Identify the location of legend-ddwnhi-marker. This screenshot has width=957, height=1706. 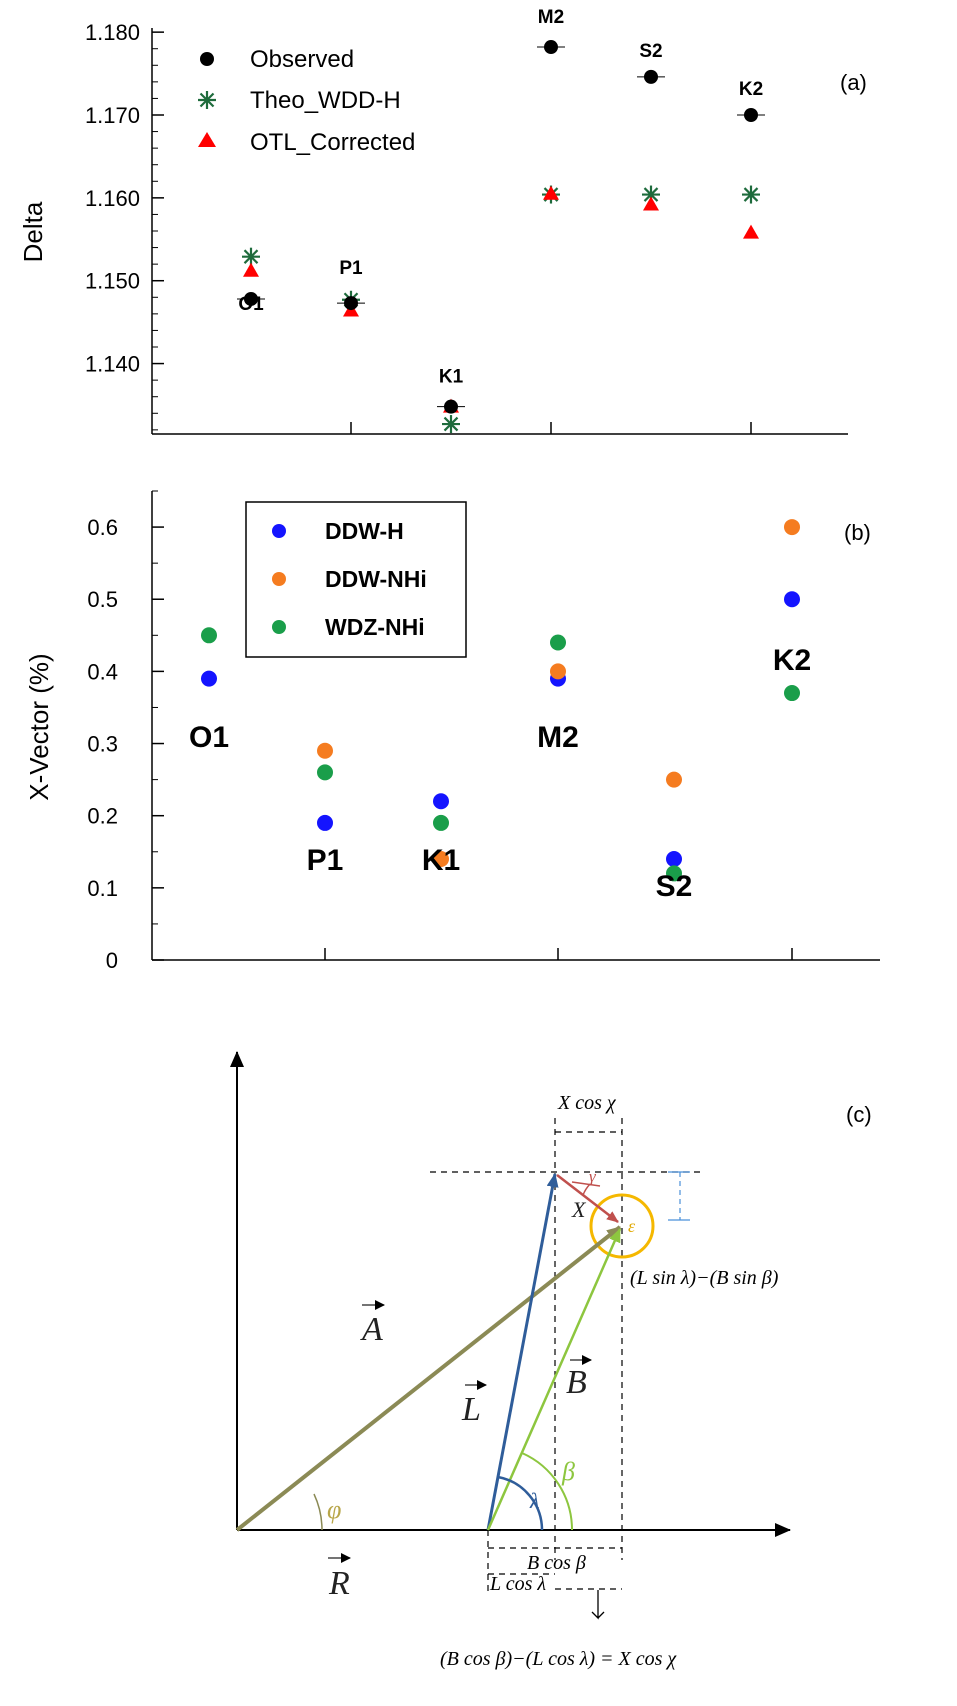
(279, 579).